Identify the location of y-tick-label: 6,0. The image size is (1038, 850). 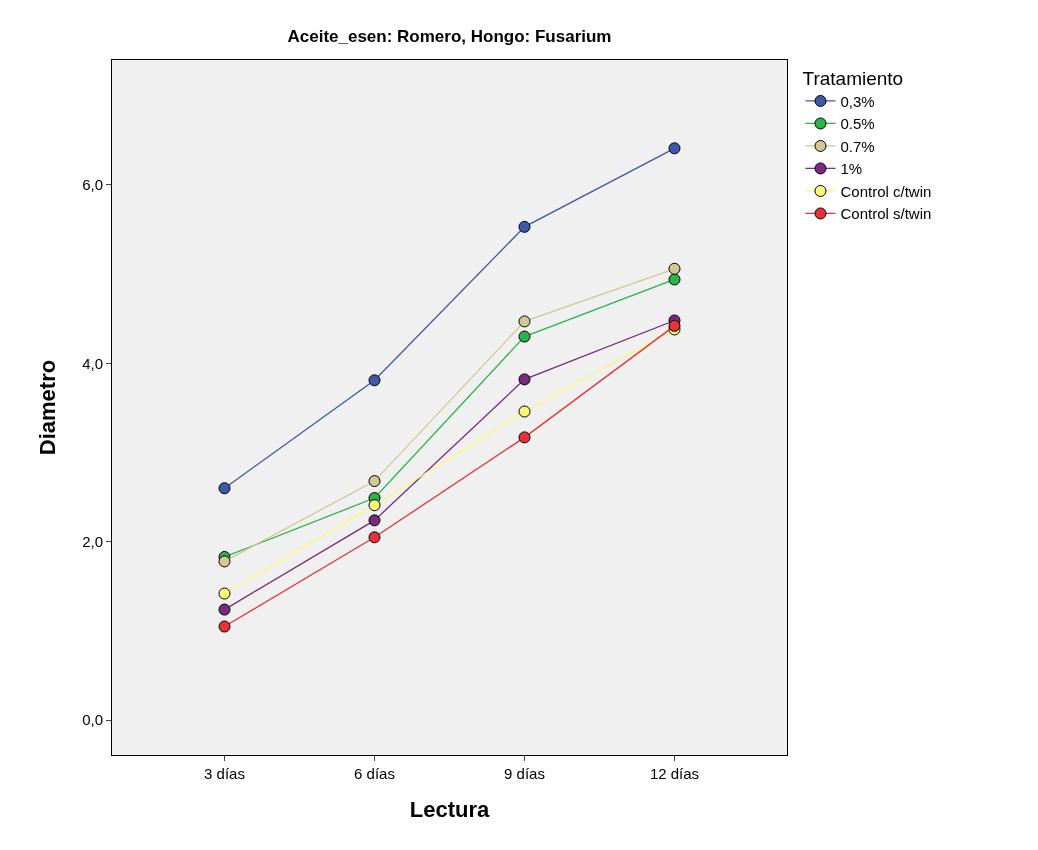
(92, 185).